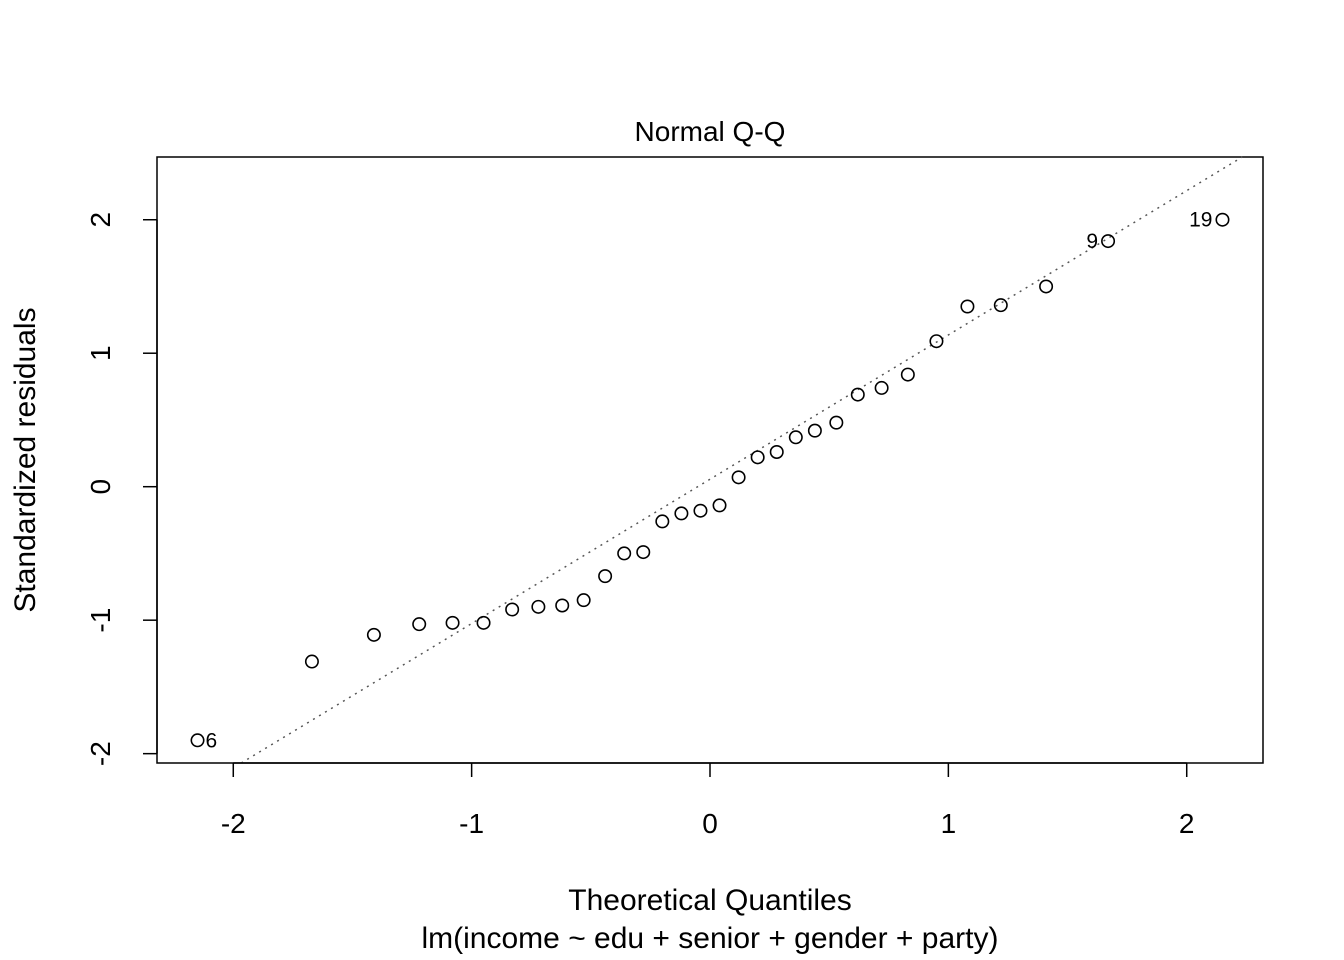 The image size is (1344, 960). What do you see at coordinates (121, 489) in the screenshot?
I see `y-axis: -2 -1 0 1 2` at bounding box center [121, 489].